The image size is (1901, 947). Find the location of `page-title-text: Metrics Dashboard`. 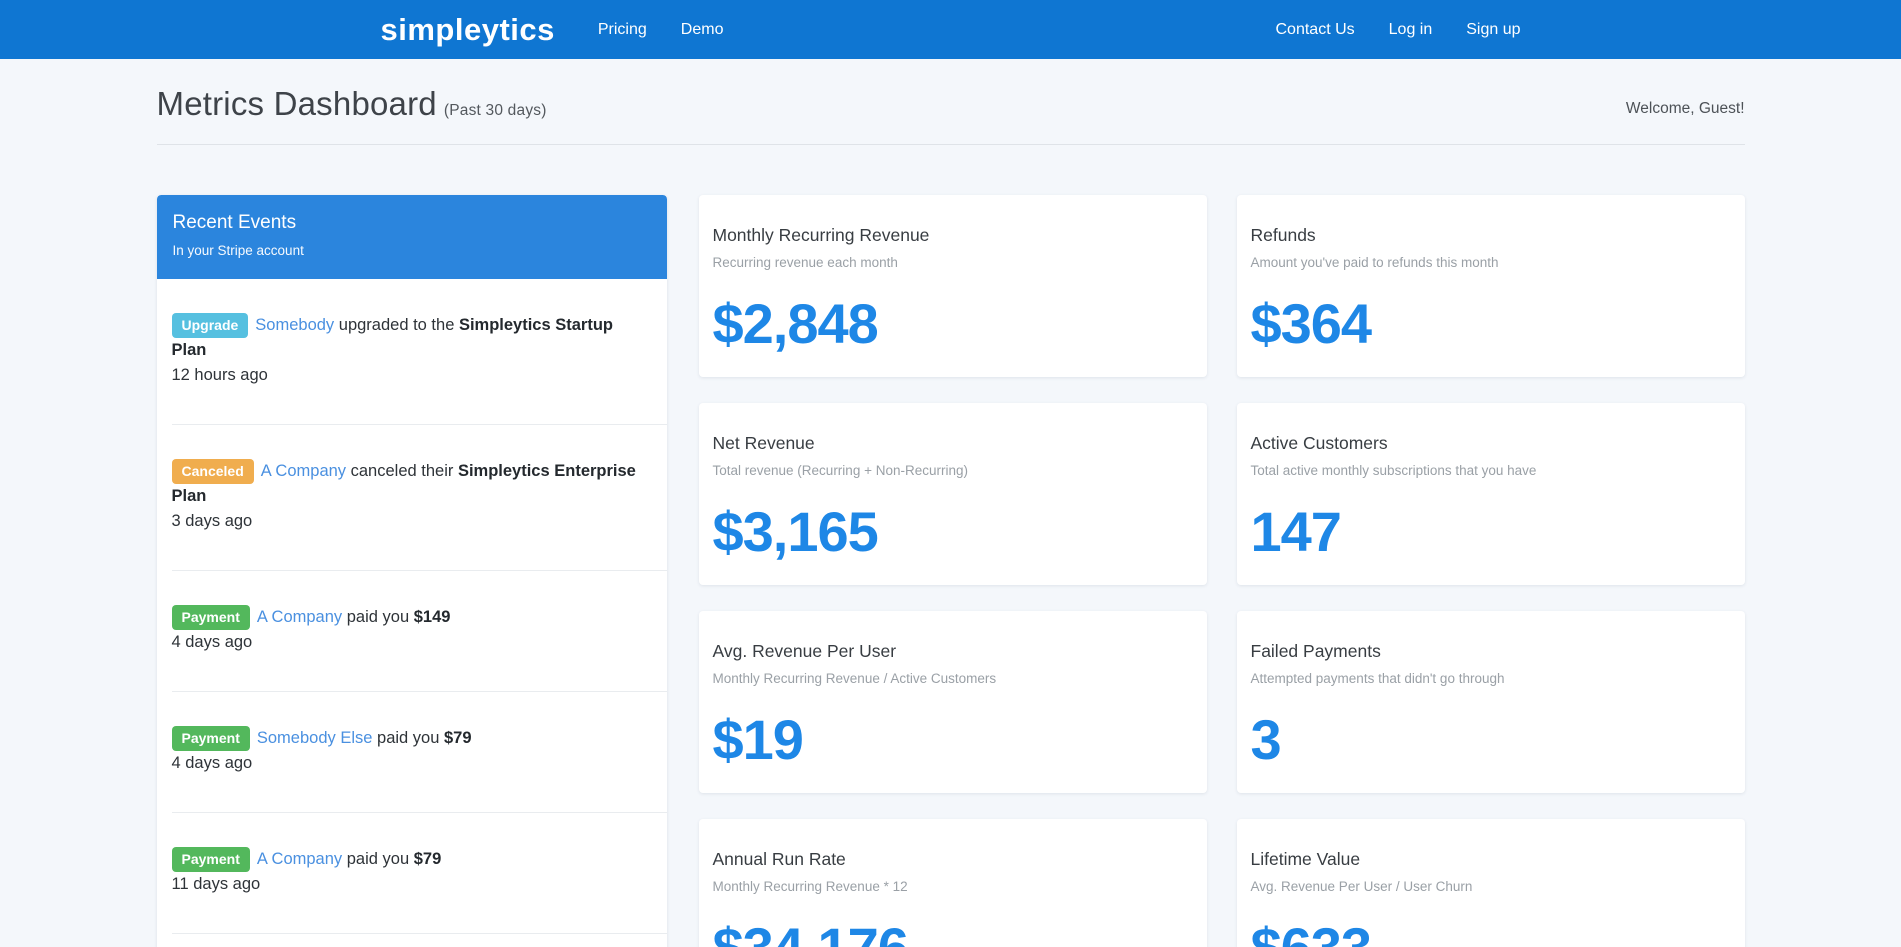

page-title-text: Metrics Dashboard is located at coordinates (296, 103).